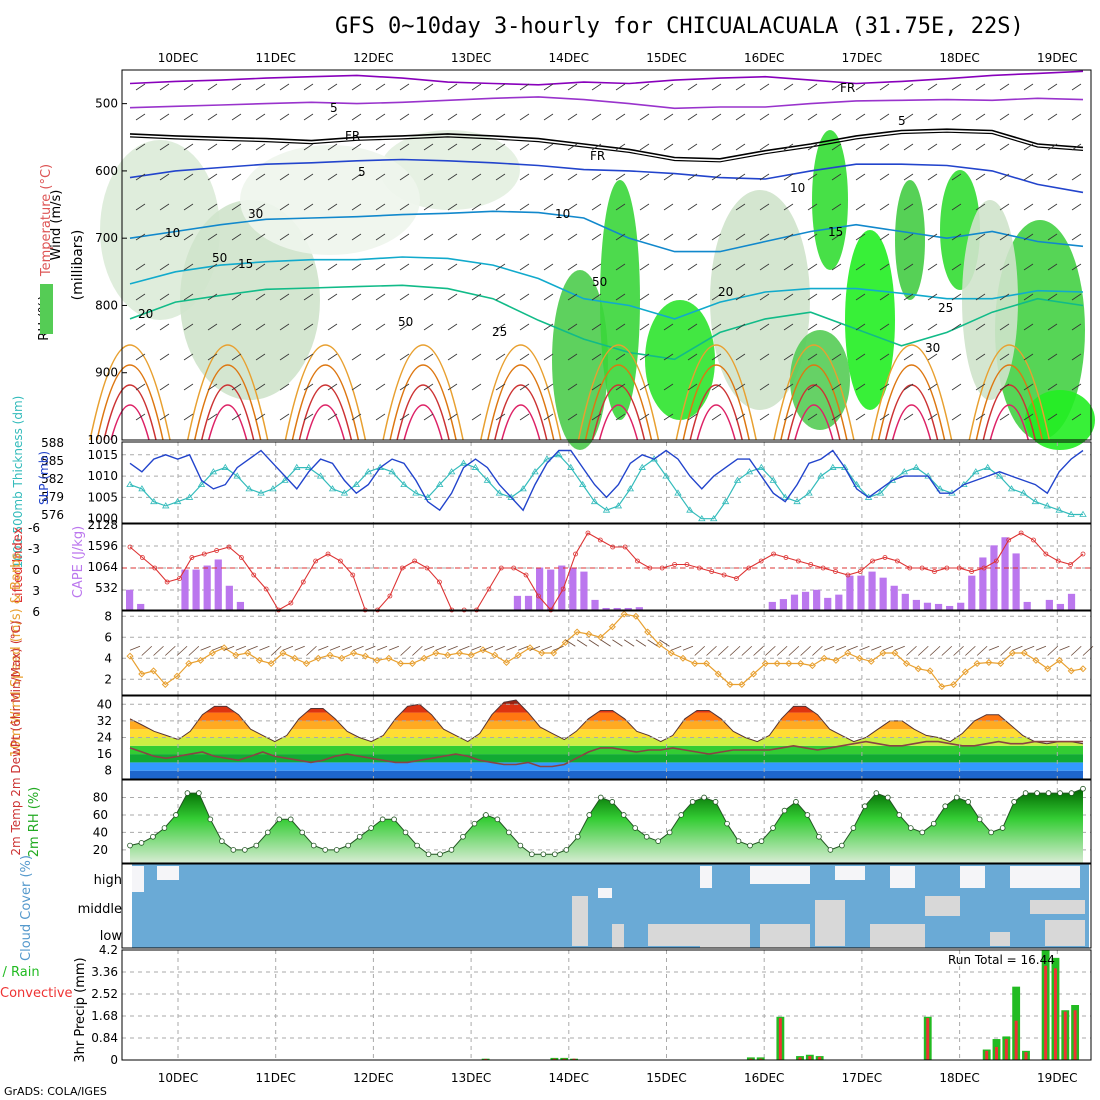  I want to click on legend-total-label: Total / Rain, so click(20, 972).